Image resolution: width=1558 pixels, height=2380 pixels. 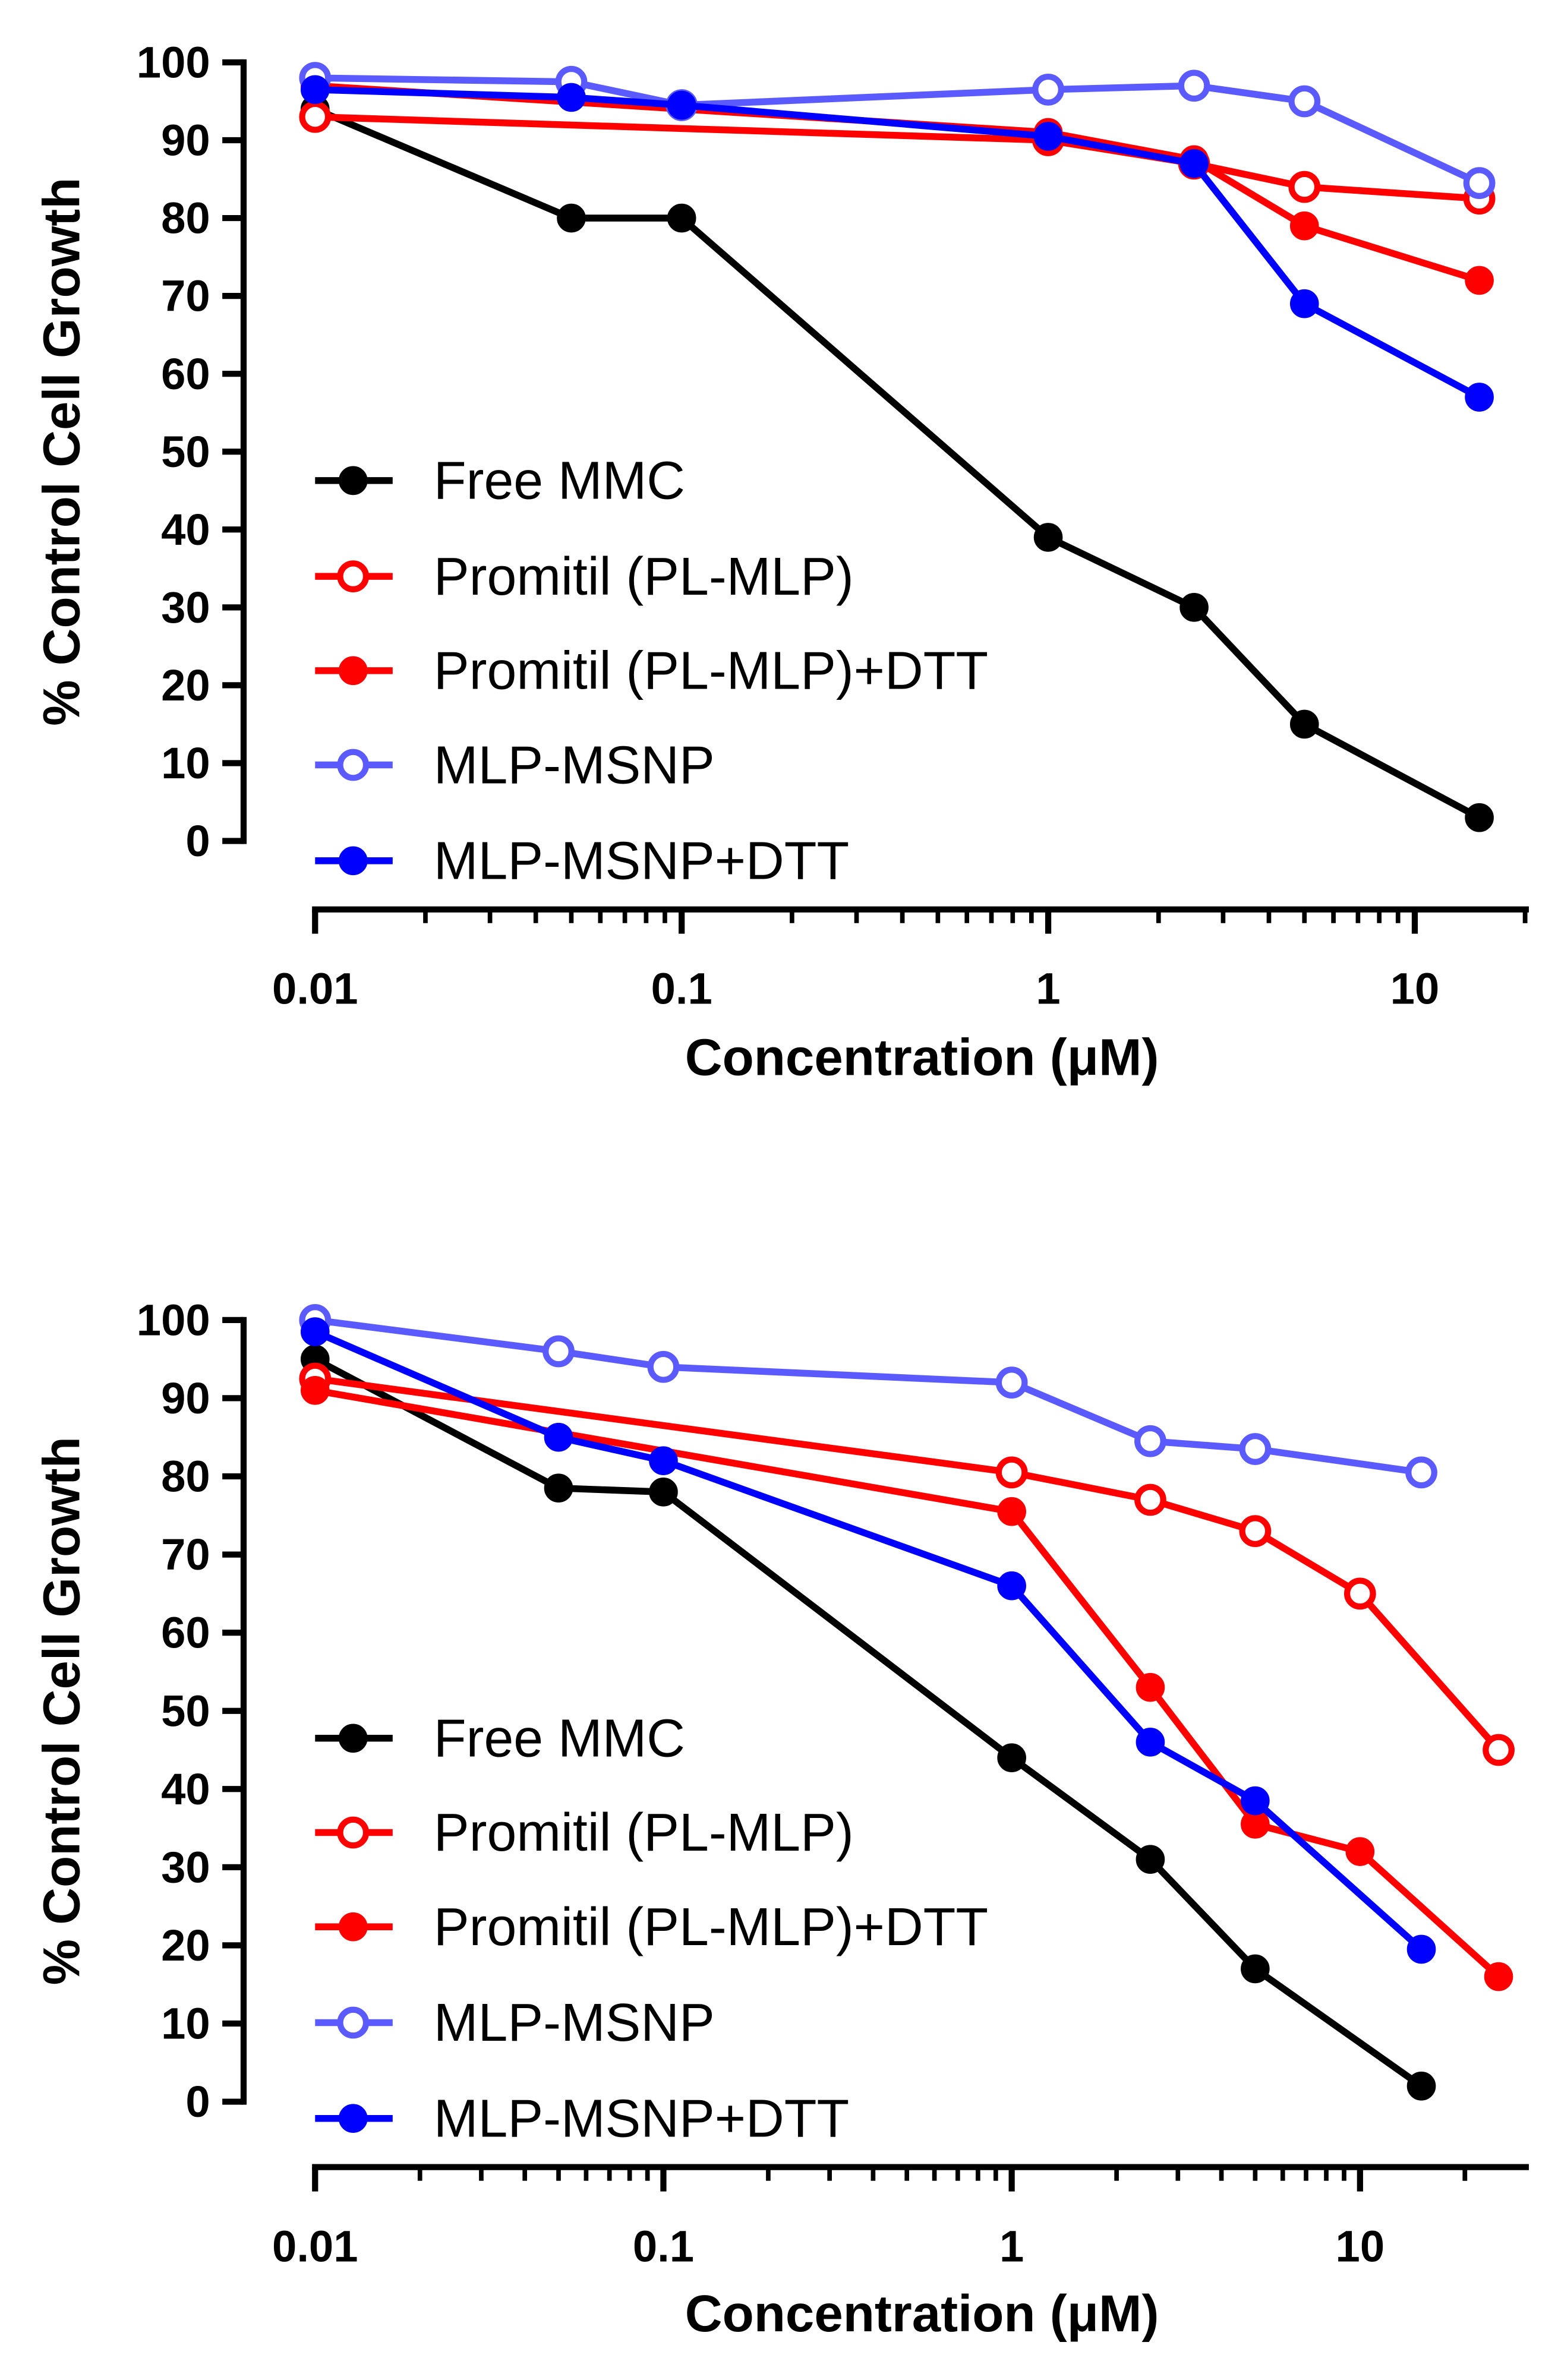 I want to click on series-mlp-msnp-dtt, so click(x=897, y=243).